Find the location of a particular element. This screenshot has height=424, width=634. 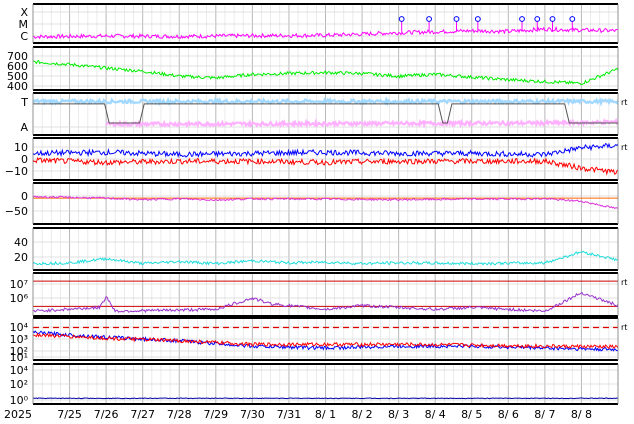

x-tick-label: 8/ 8 is located at coordinates (581, 414).